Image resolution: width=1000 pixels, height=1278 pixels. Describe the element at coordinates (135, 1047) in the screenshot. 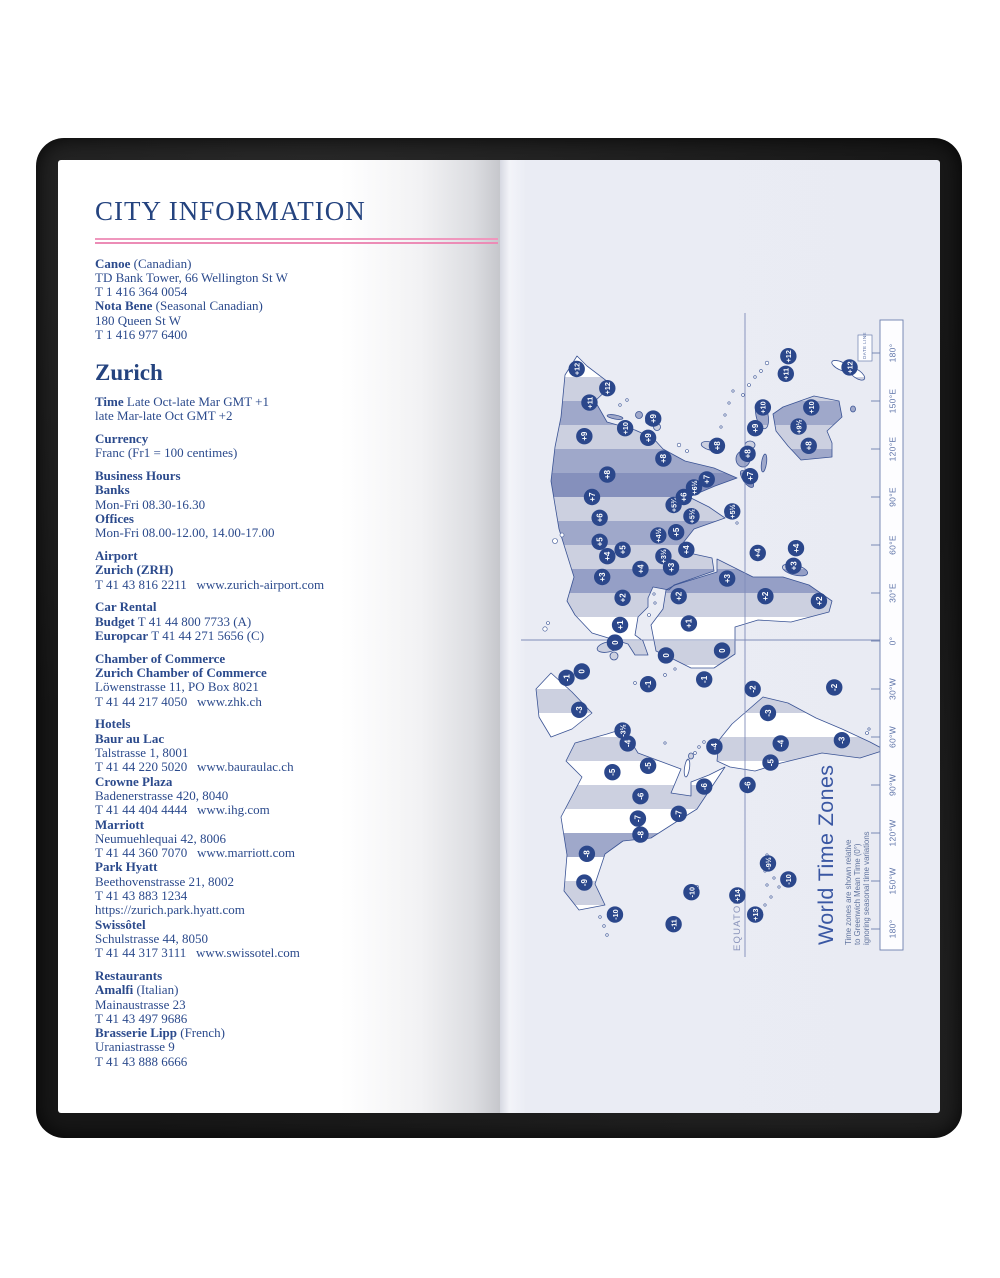

I see `info-text: Uraniastrasse 9` at that location.